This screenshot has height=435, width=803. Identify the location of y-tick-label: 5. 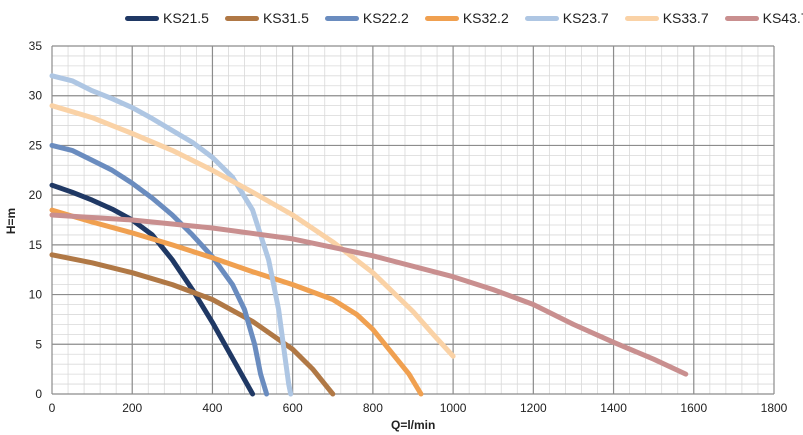
(38, 344).